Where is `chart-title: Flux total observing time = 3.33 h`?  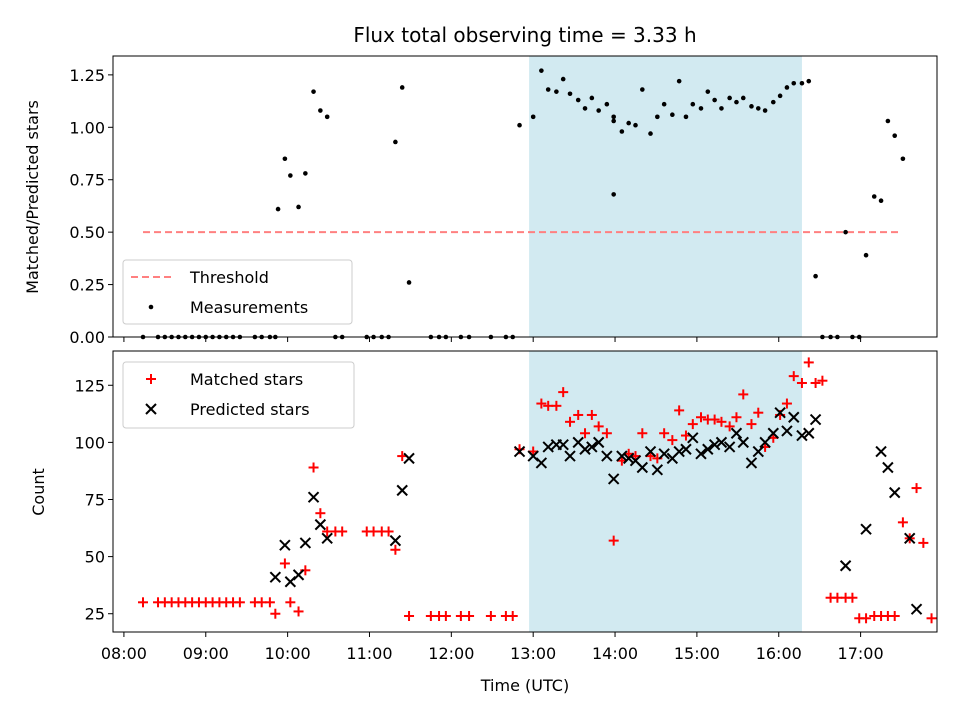
chart-title: Flux total observing time = 3.33 h is located at coordinates (524, 35).